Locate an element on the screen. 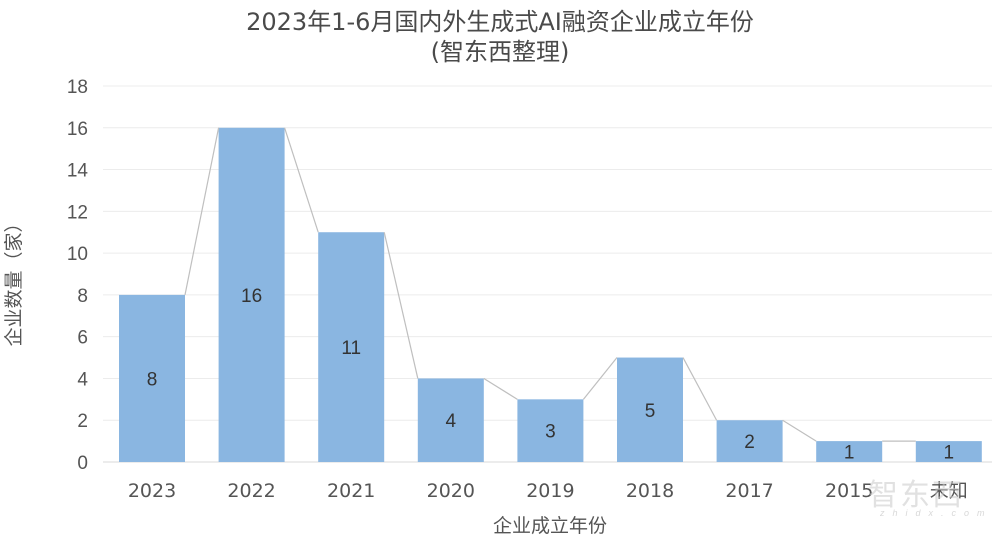 The width and height of the screenshot is (1000, 539). bar-未知 is located at coordinates (948, 451).